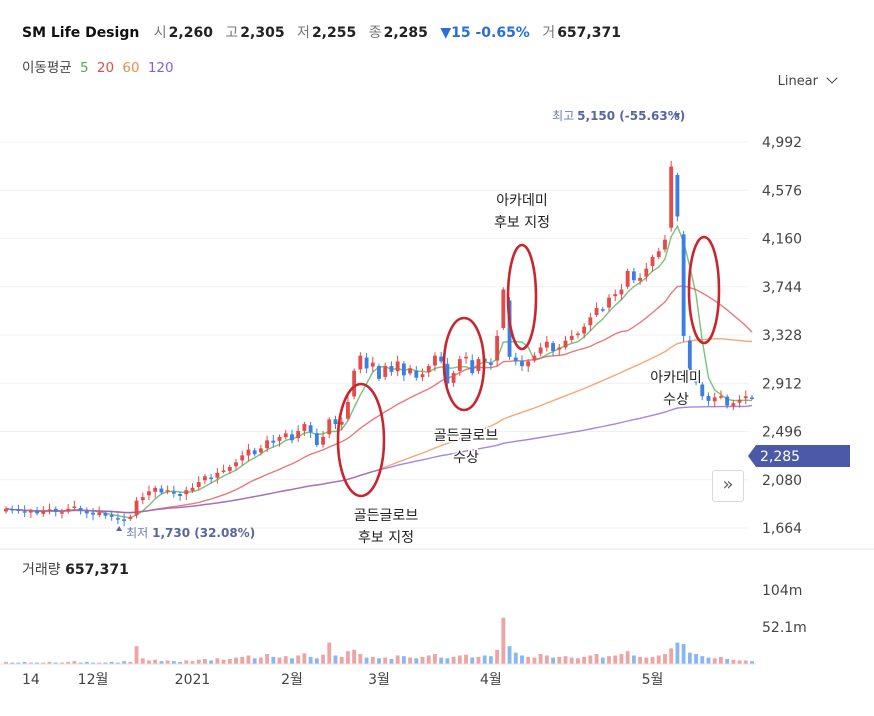  Describe the element at coordinates (728, 486) in the screenshot. I see `scroll-latest-button: »` at that location.